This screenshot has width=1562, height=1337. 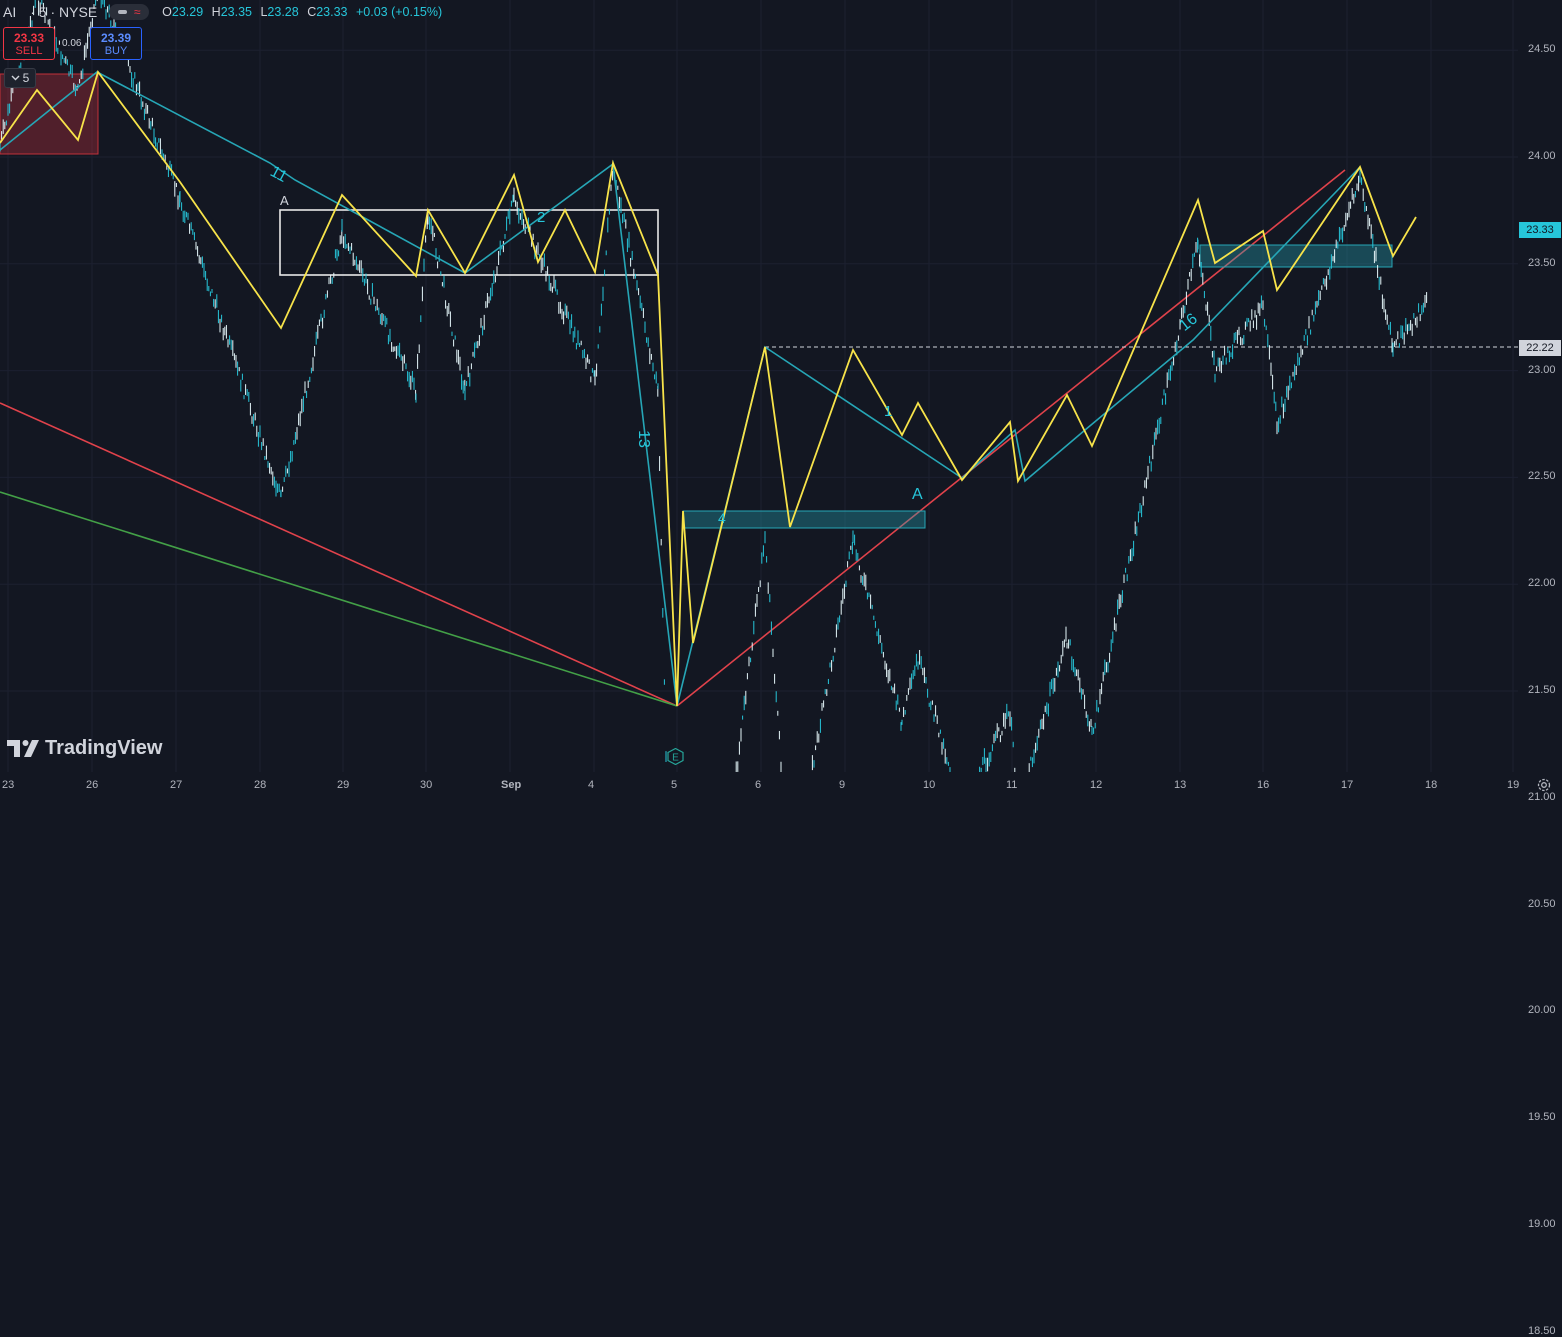 What do you see at coordinates (1296, 256) in the screenshot?
I see `support-box-right` at bounding box center [1296, 256].